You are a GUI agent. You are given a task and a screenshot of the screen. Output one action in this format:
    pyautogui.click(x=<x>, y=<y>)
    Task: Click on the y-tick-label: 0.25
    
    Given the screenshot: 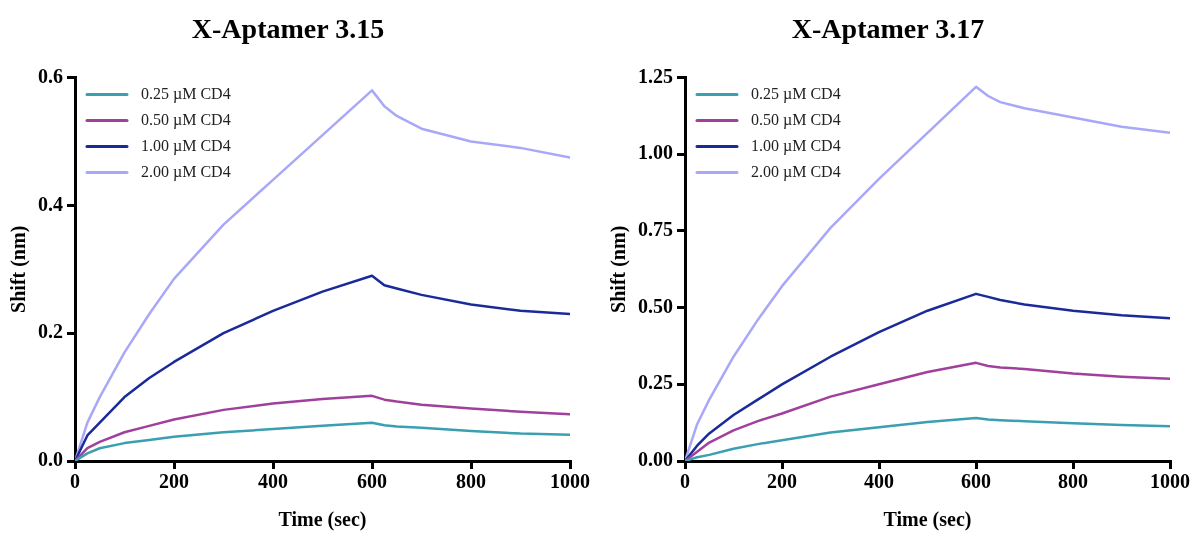 What is the action you would take?
    pyautogui.click(x=655, y=382)
    